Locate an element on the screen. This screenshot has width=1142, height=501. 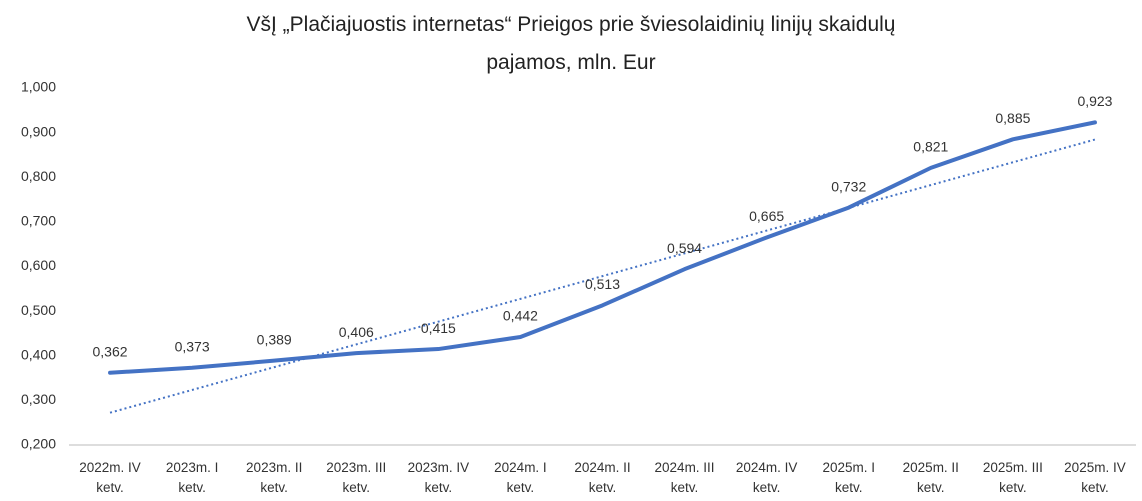
data-label: 0,732 is located at coordinates (848, 186).